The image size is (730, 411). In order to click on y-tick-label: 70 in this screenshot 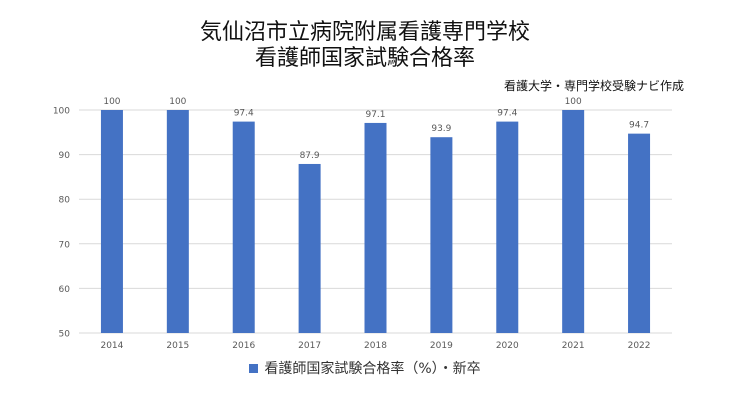, I will do `click(65, 245)`.